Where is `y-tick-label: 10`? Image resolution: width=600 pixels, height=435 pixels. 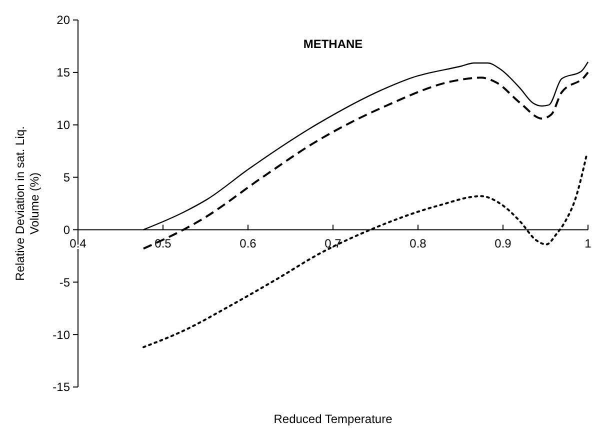
y-tick-label: 10 is located at coordinates (63, 125).